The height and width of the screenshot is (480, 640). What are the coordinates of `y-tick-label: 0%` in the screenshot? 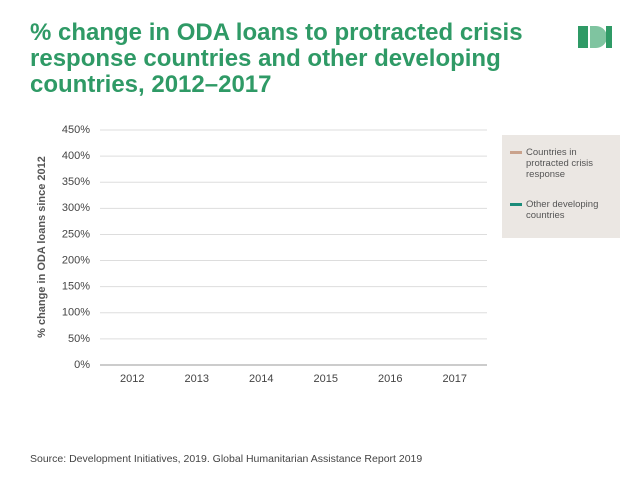 It's located at (82, 365).